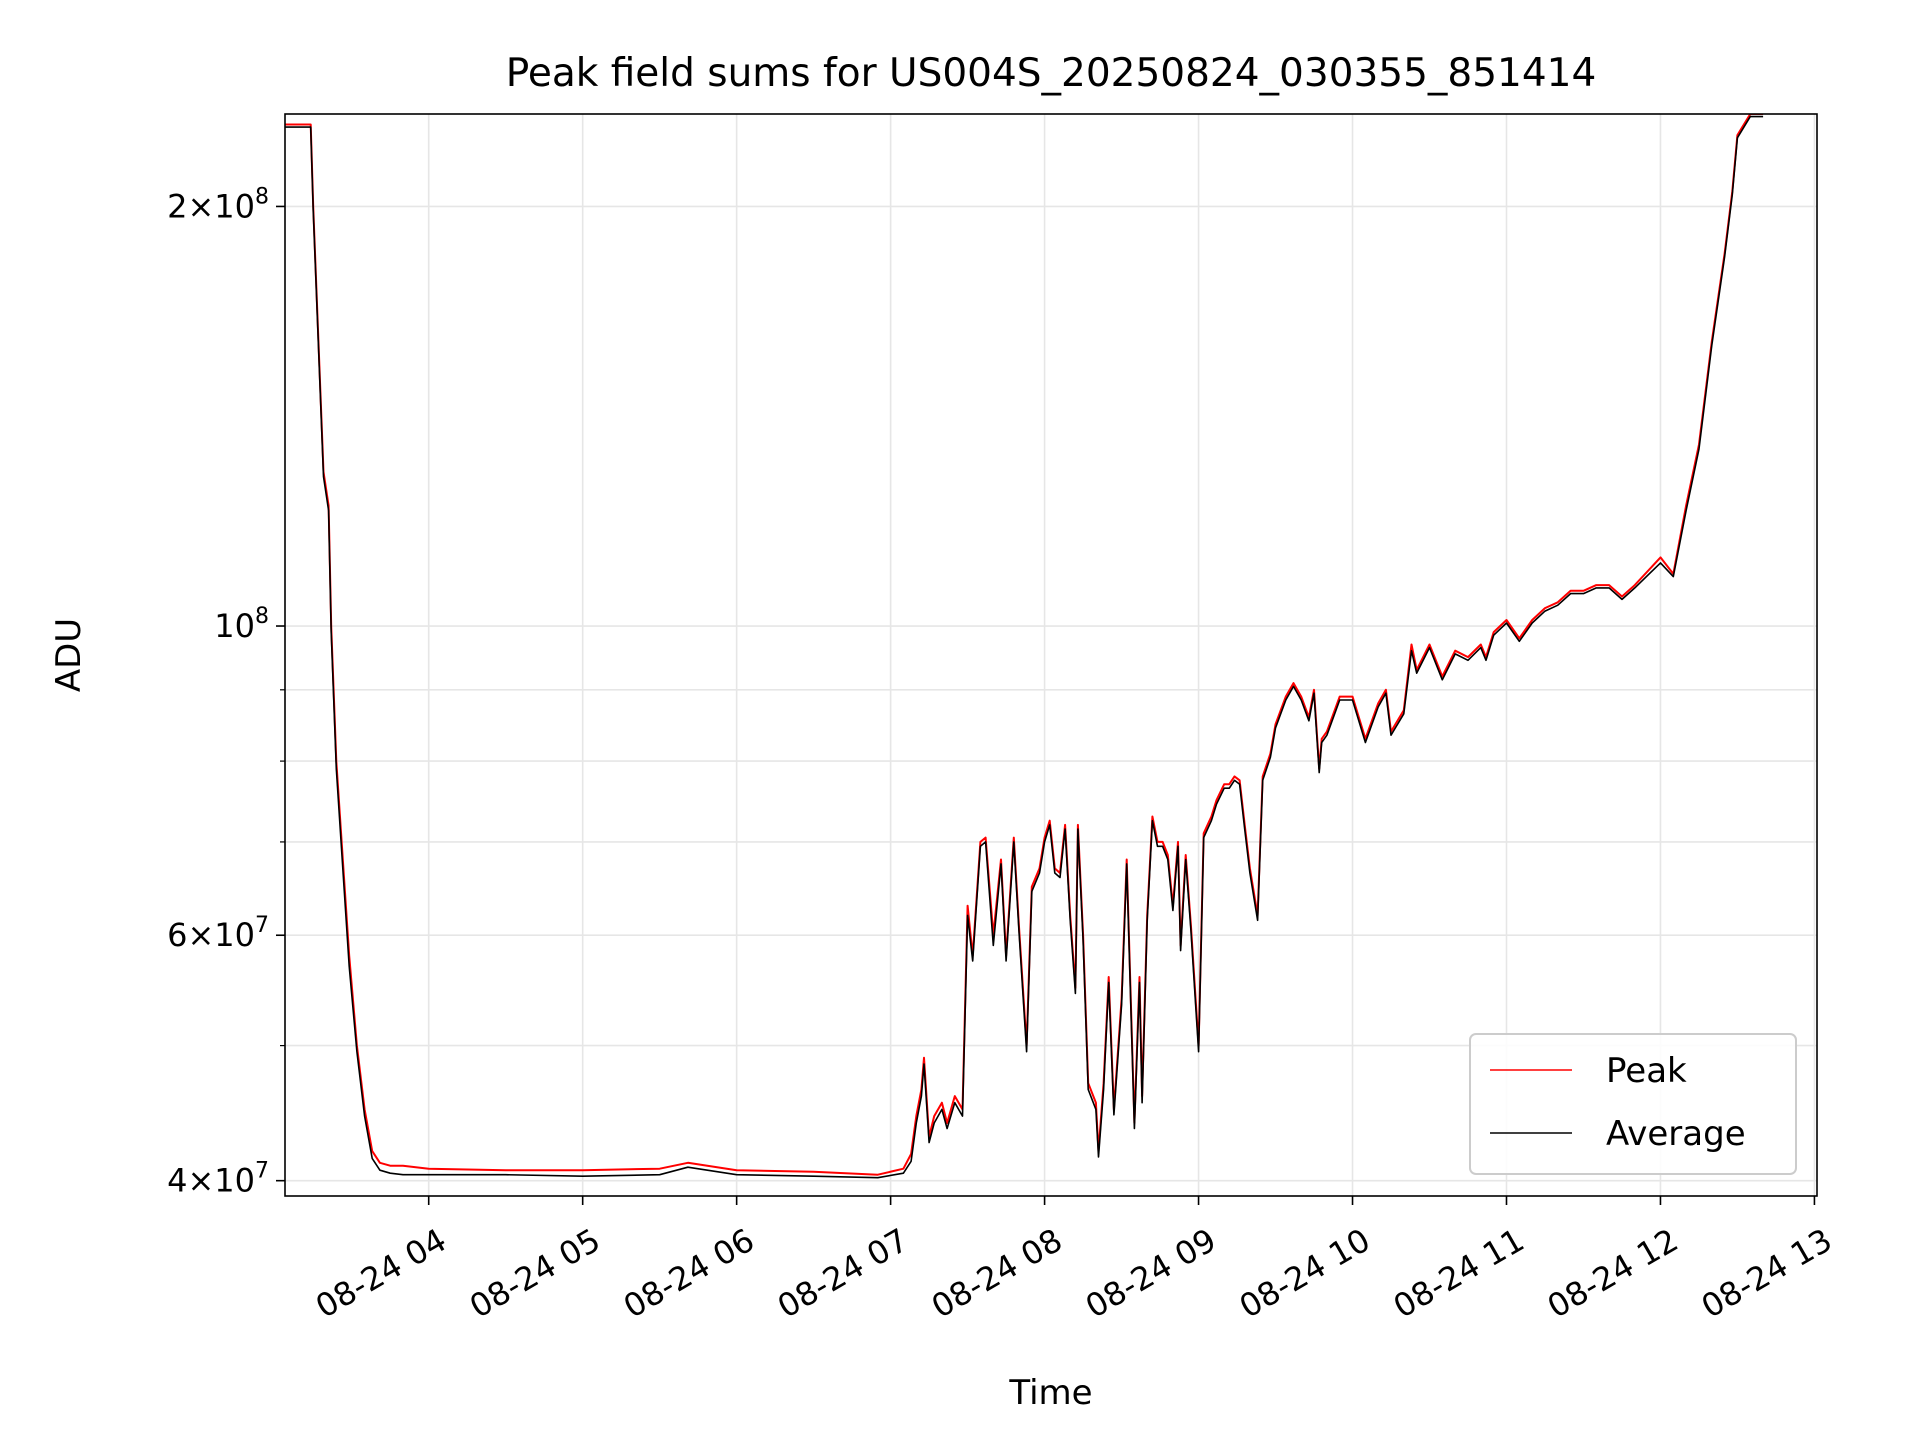 The image size is (1920, 1444). I want to click on y-tick-label: 6×107, so click(218, 933).